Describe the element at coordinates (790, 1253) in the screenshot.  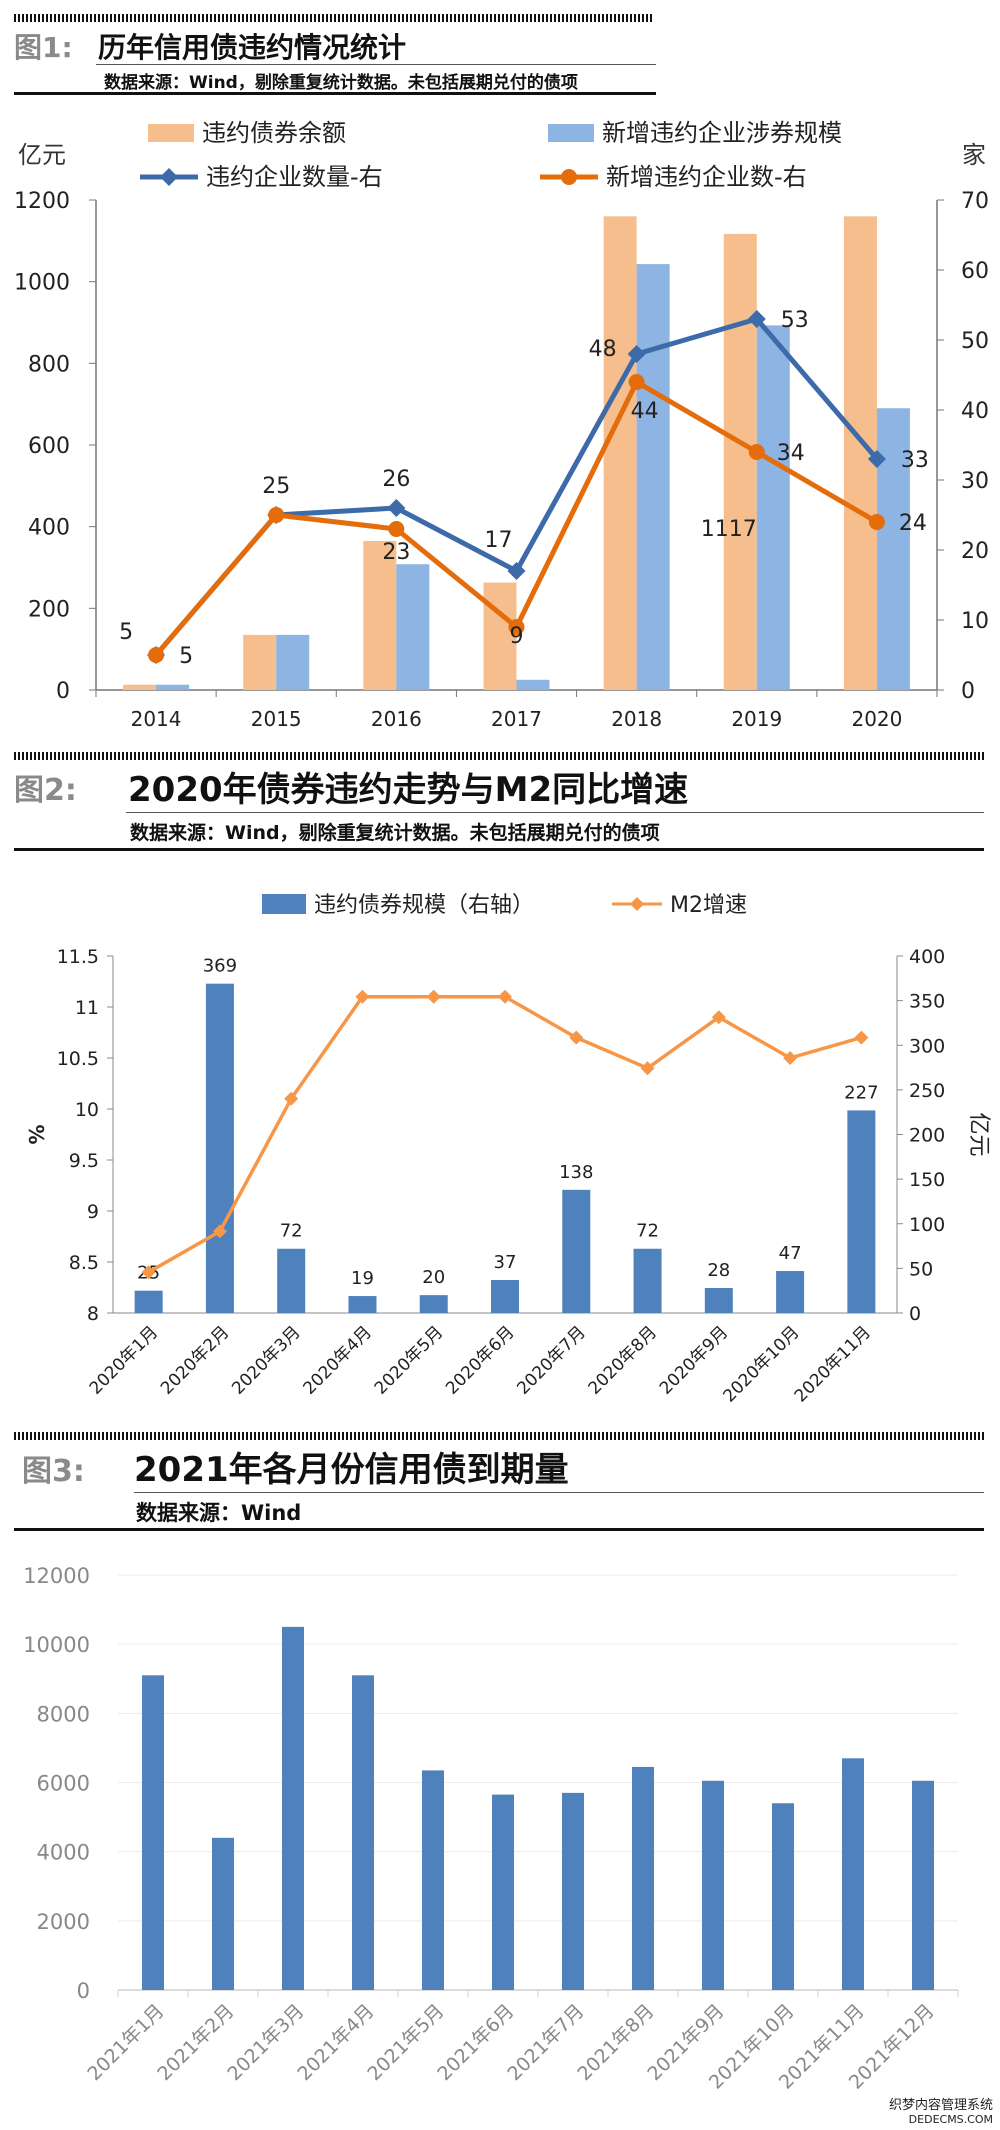
I see `bar-data-label: 47` at that location.